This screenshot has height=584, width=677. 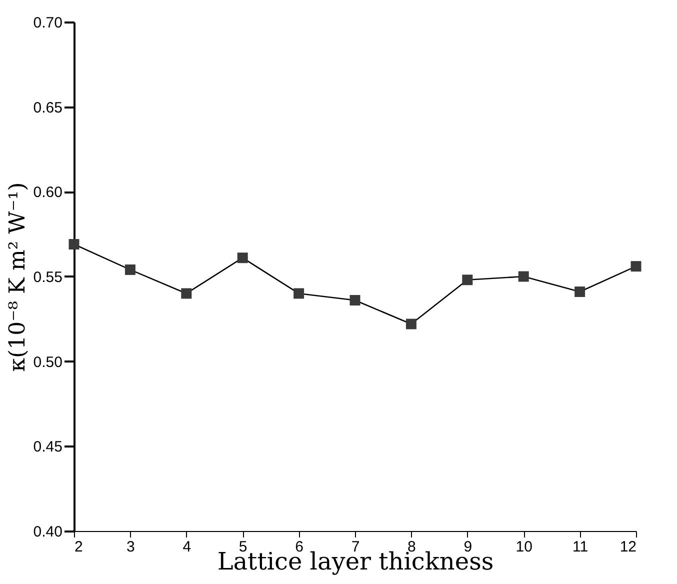 What do you see at coordinates (628, 547) in the screenshot?
I see `x-tick-label: 12` at bounding box center [628, 547].